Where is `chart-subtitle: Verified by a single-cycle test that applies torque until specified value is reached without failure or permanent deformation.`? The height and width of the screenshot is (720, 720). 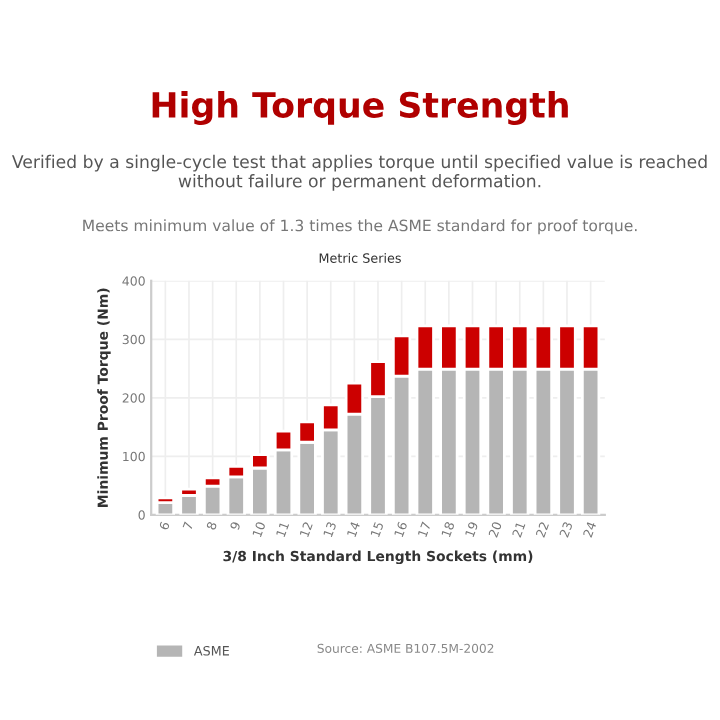 chart-subtitle: Verified by a single-cycle test that applies torque until specified value is reached without failure or permanent deformation. is located at coordinates (359, 172).